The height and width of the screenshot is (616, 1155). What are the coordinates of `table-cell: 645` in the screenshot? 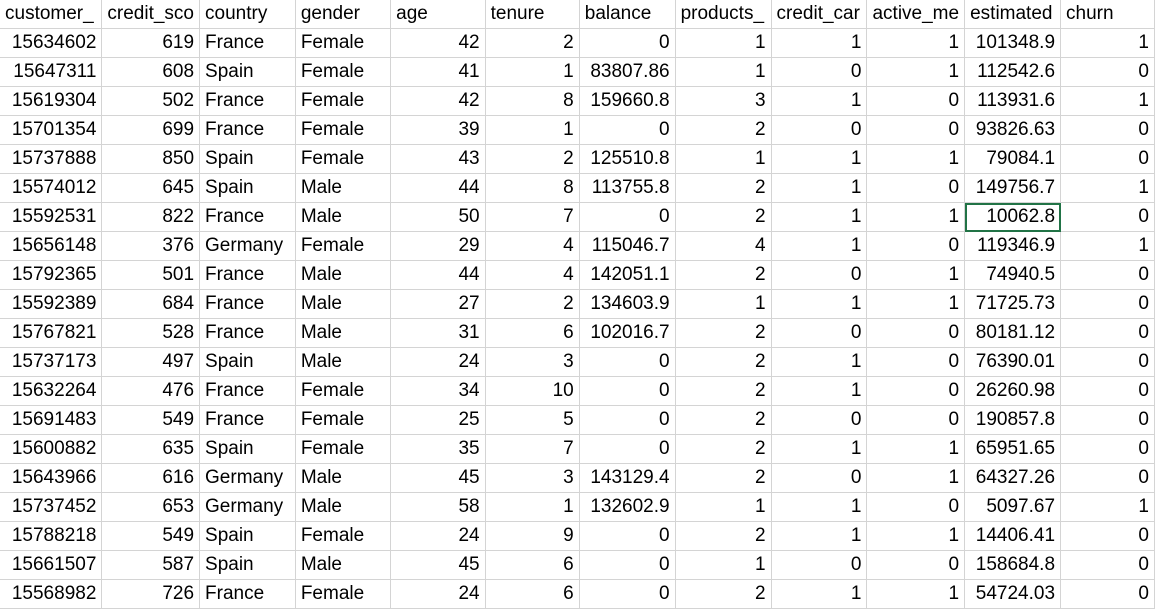 It's located at (151, 188).